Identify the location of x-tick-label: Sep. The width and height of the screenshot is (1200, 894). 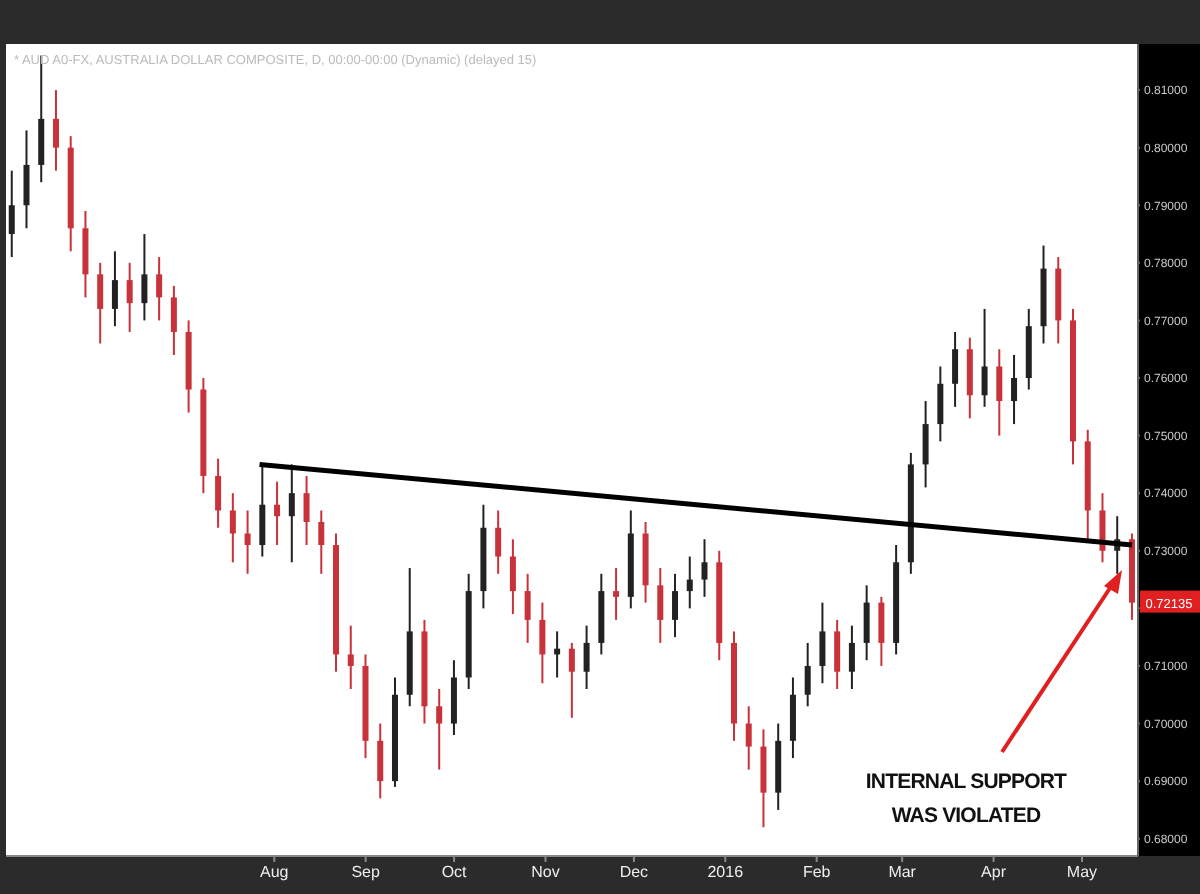
(366, 872).